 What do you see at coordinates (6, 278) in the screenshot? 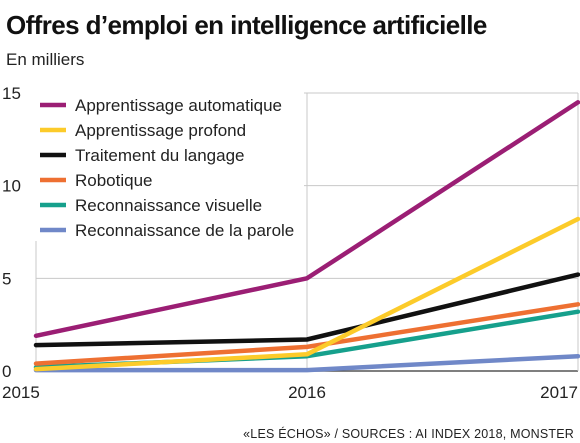
I see `y-tick-label: 5` at bounding box center [6, 278].